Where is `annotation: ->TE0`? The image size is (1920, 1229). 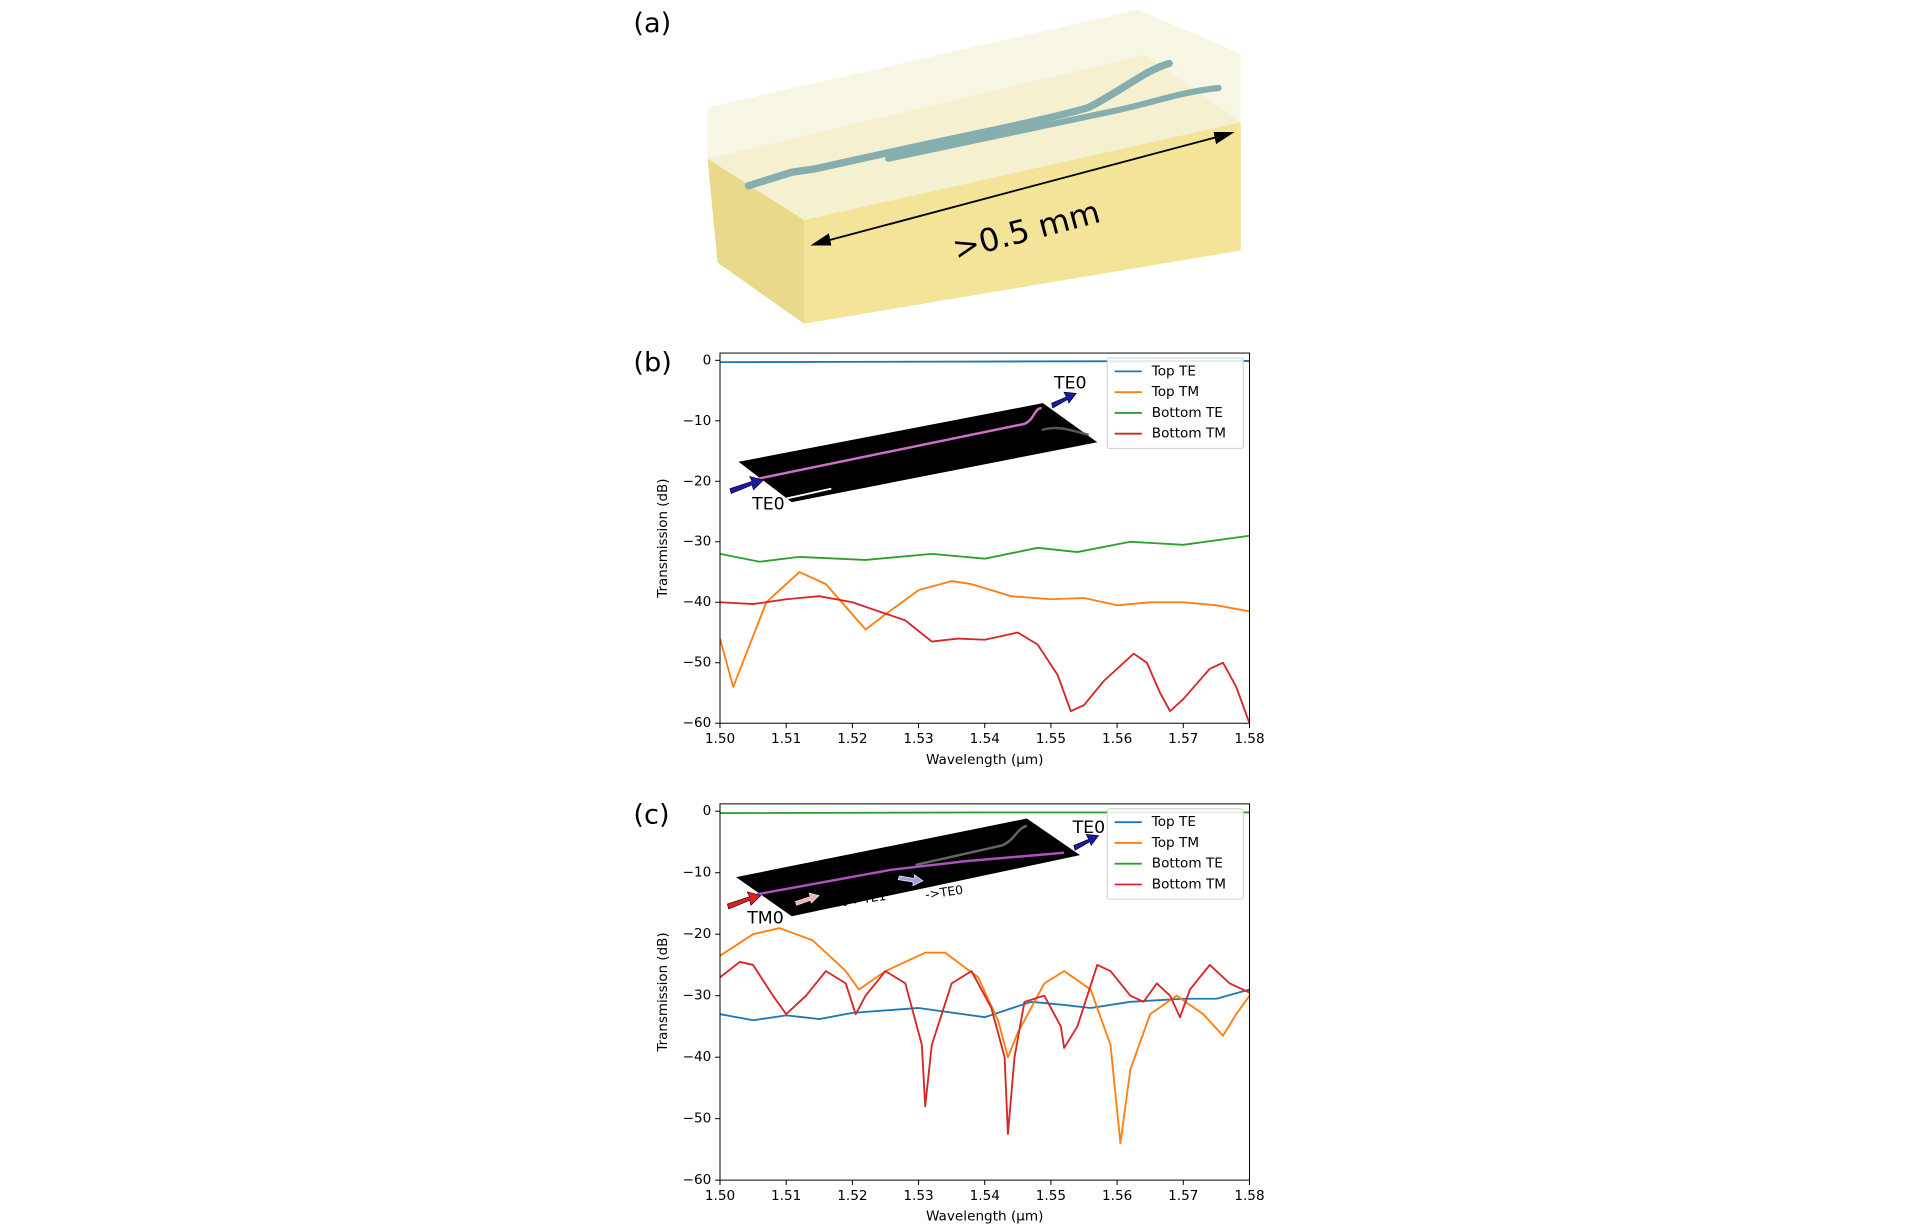
annotation: ->TE0 is located at coordinates (944, 892).